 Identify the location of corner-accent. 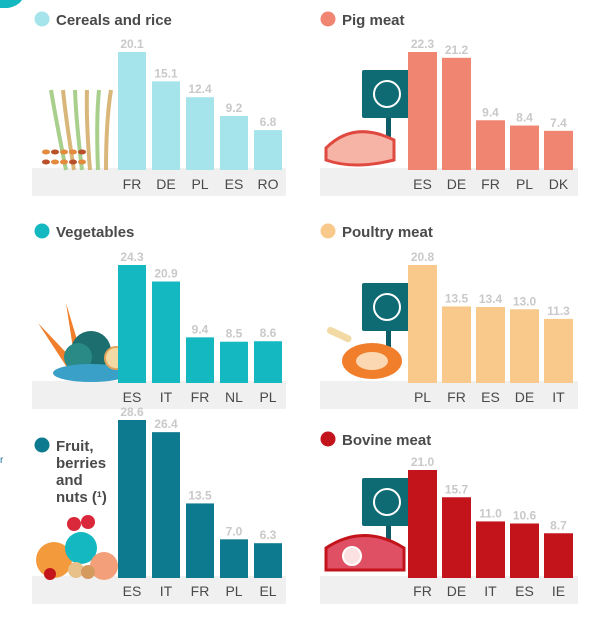
(11, 4).